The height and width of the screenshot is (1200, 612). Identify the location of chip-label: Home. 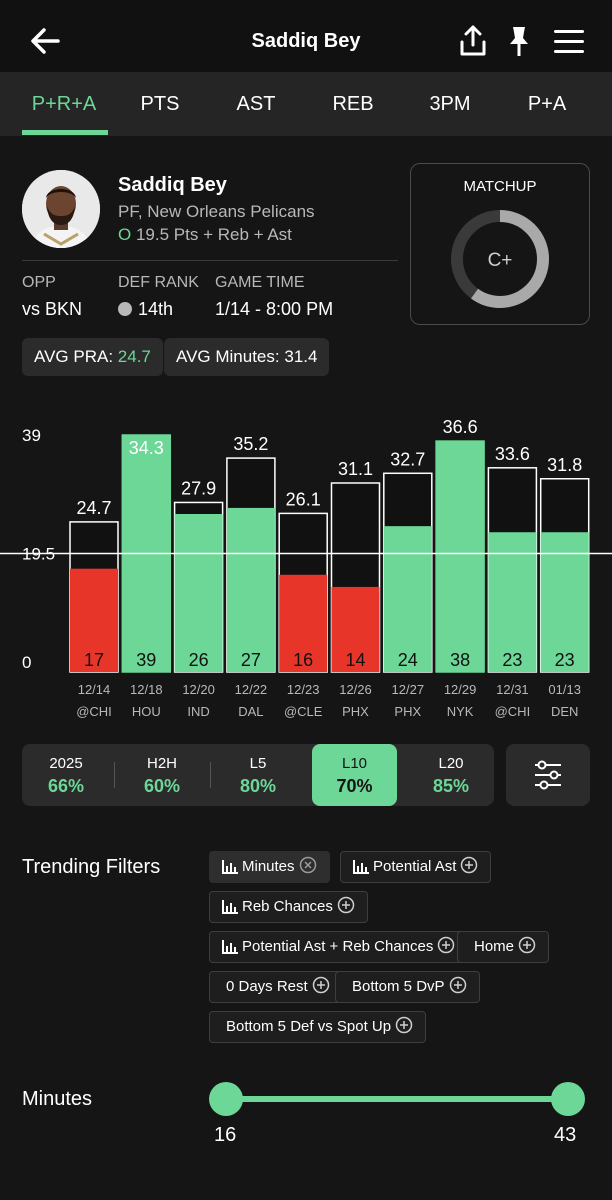
(494, 946).